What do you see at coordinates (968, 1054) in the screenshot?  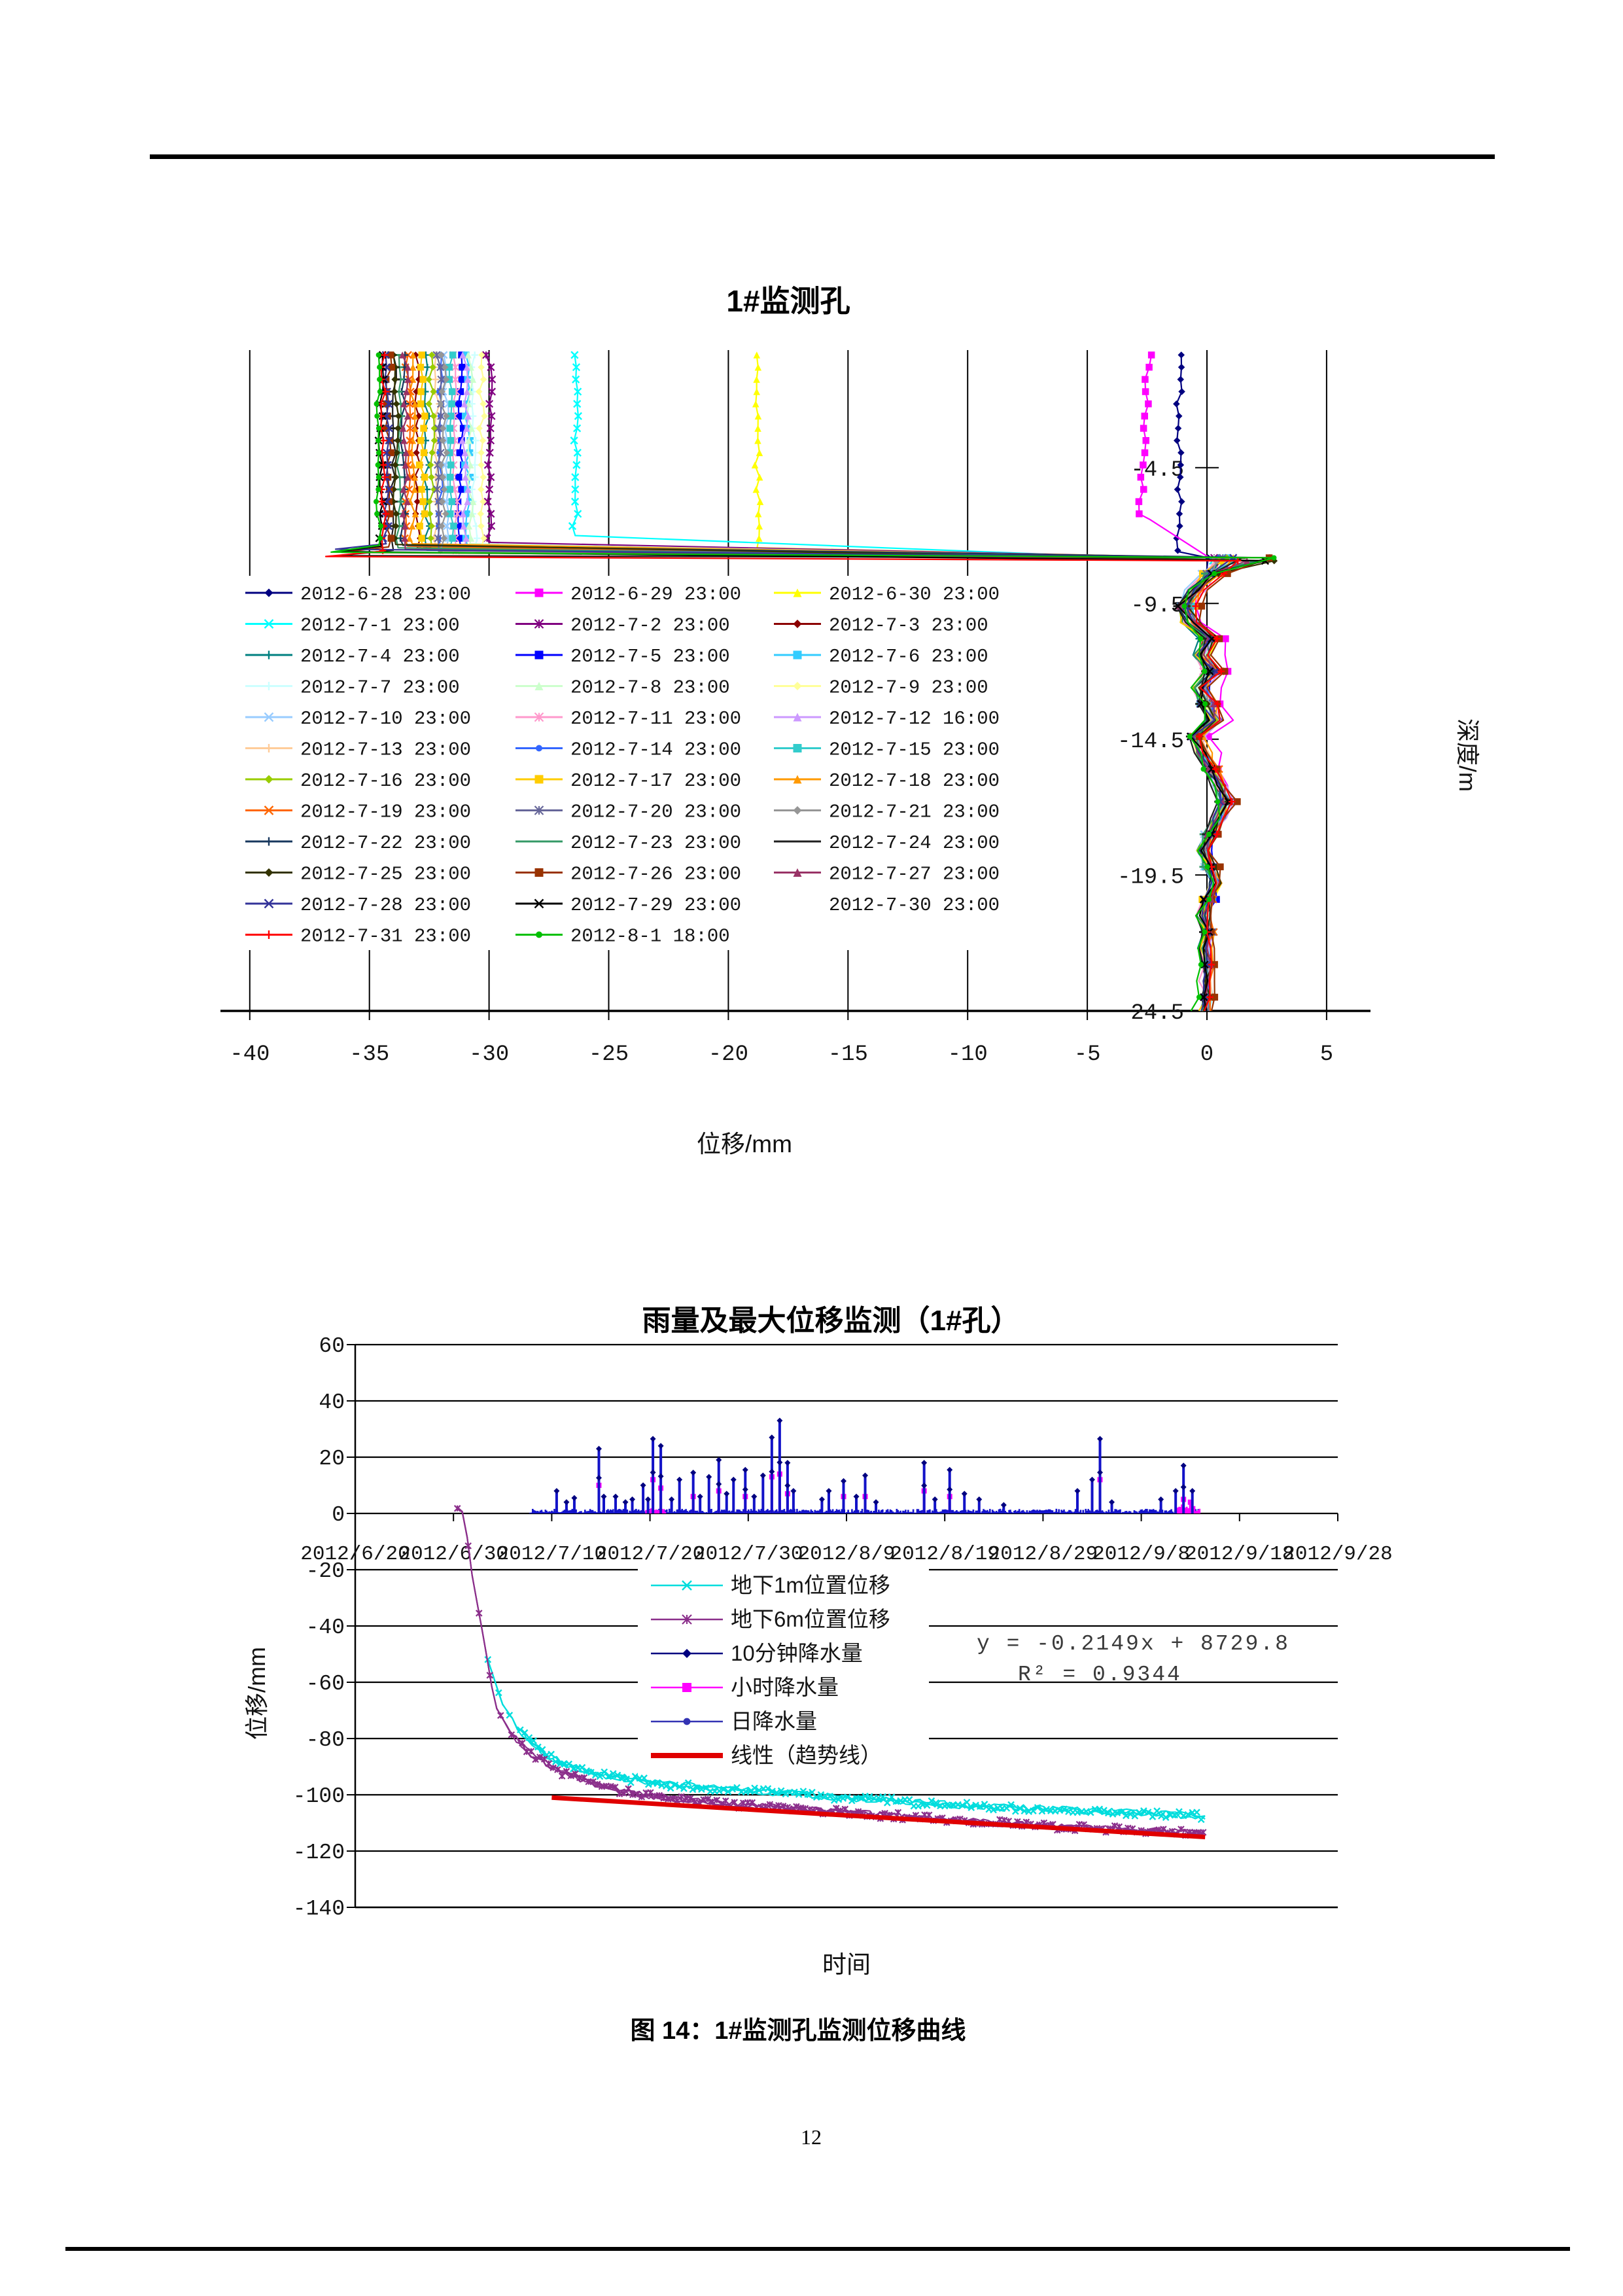 I see `c1-x-tick-label: -10` at bounding box center [968, 1054].